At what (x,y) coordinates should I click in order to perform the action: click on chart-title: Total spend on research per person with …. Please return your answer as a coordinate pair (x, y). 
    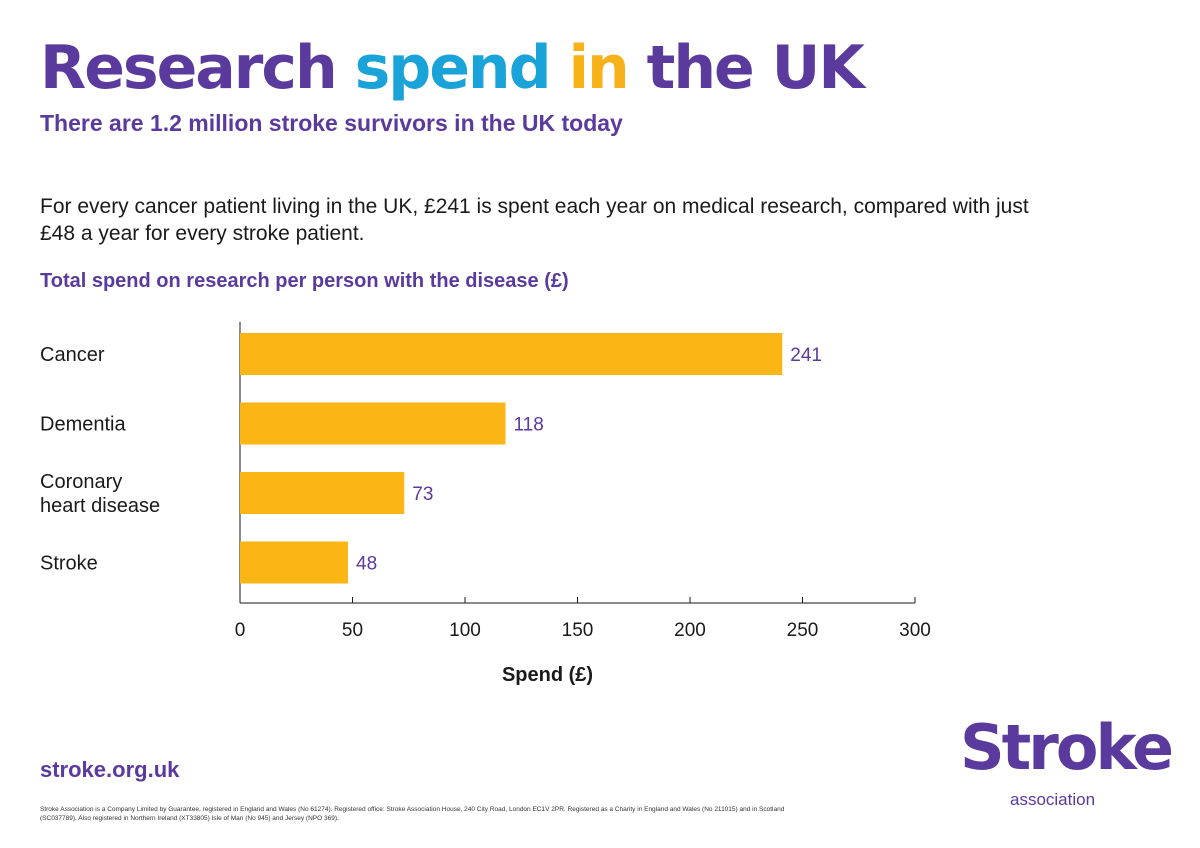
    Looking at the image, I should click on (304, 281).